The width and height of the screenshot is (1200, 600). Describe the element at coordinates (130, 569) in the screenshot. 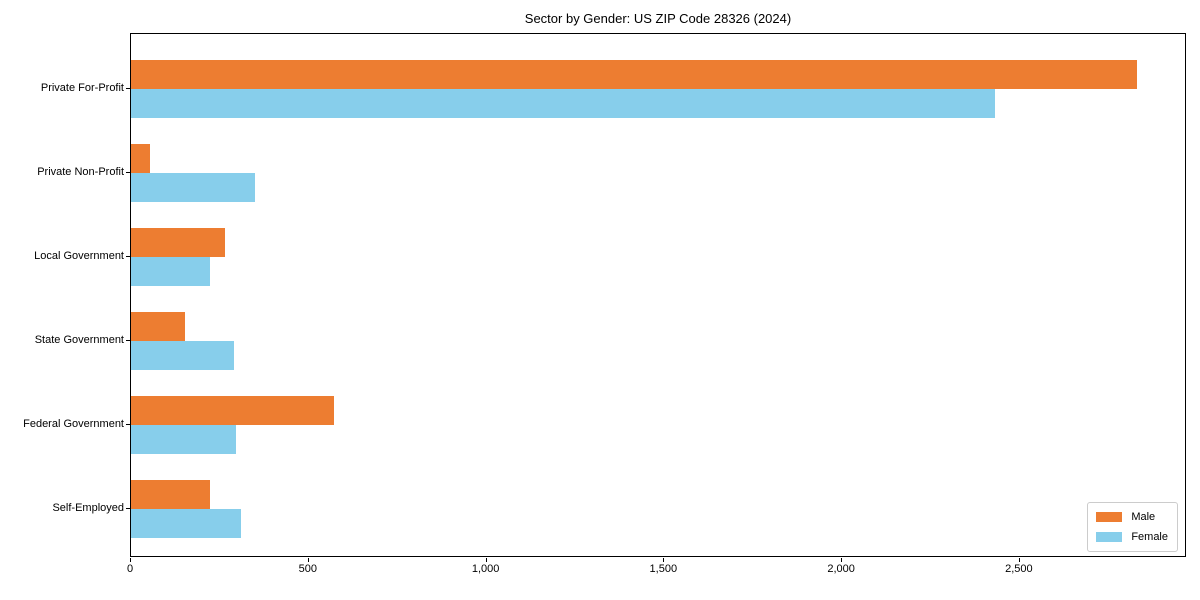

I see `x-tick-label-0: 0` at that location.